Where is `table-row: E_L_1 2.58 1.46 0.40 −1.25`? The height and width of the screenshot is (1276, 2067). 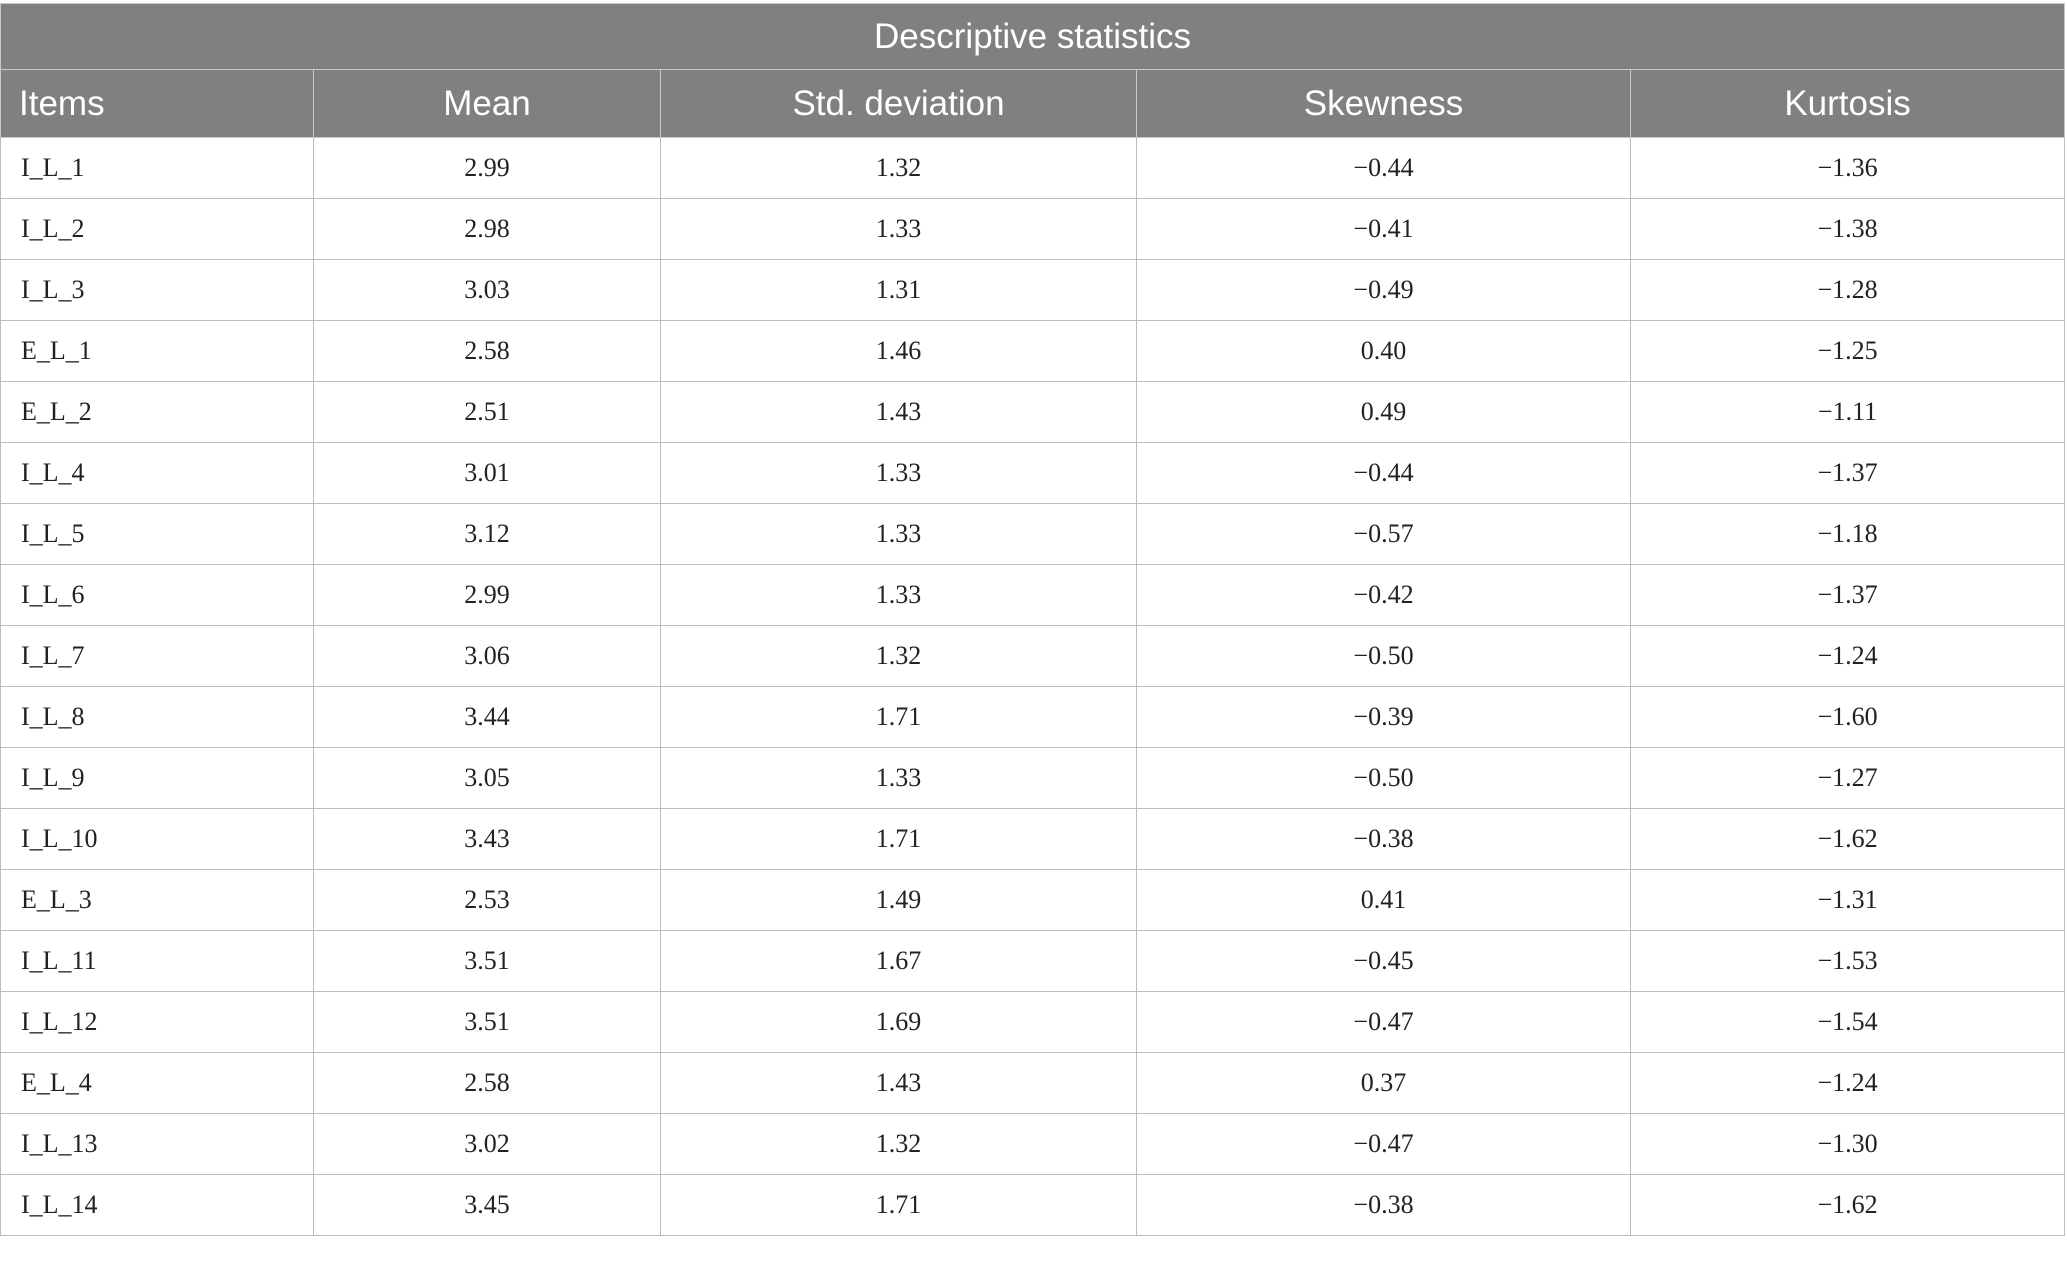
table-row: E_L_1 2.58 1.46 0.40 −1.25 is located at coordinates (1033, 351).